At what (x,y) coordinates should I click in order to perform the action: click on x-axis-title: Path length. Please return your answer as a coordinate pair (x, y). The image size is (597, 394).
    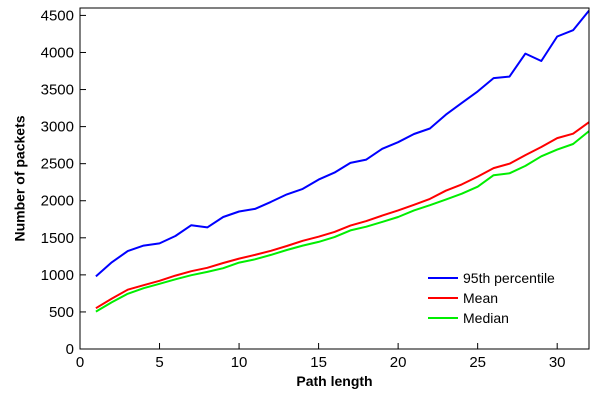
    Looking at the image, I should click on (334, 381).